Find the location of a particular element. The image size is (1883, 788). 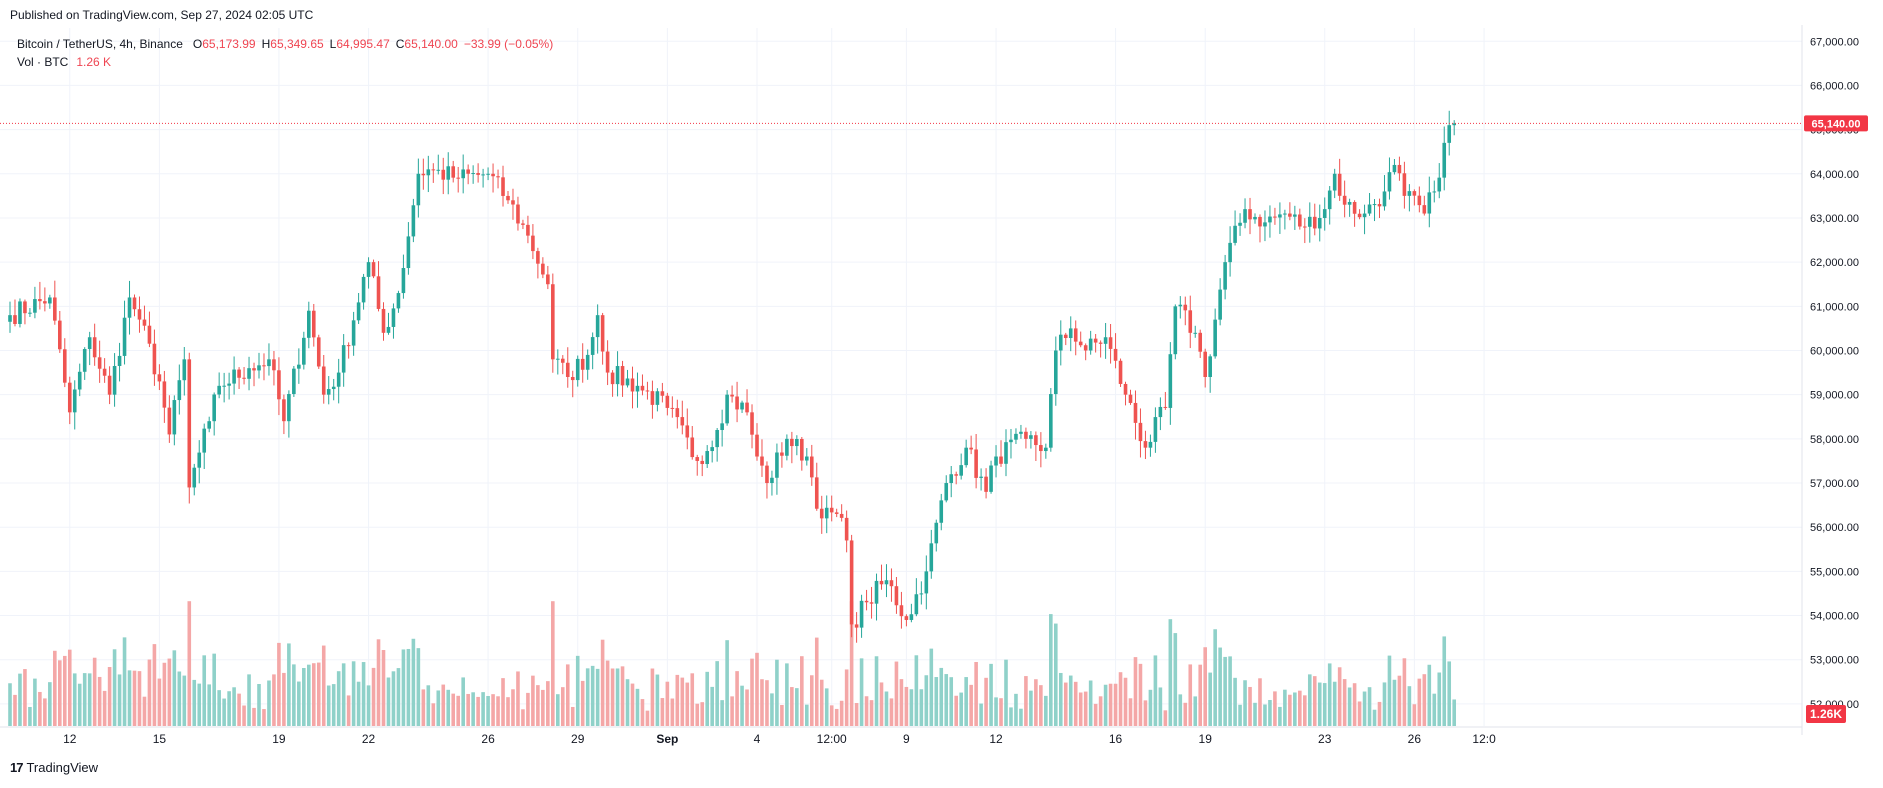

time-tick-label: 26 is located at coordinates (488, 739).